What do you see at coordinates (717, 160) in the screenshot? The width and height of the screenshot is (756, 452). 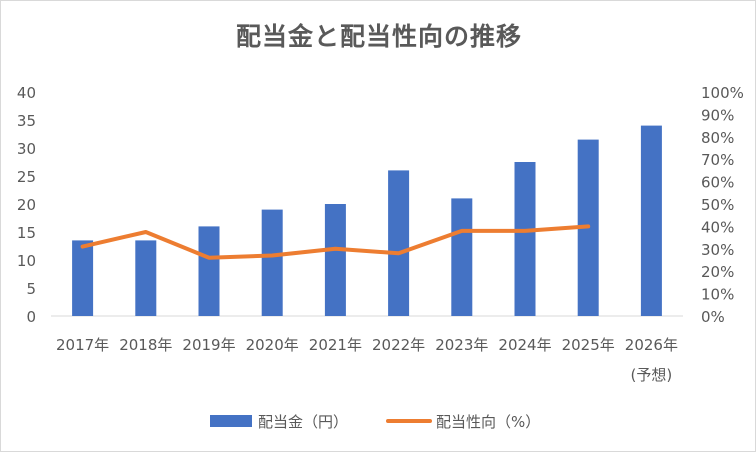 I see `y-right-tick-label: 70%` at bounding box center [717, 160].